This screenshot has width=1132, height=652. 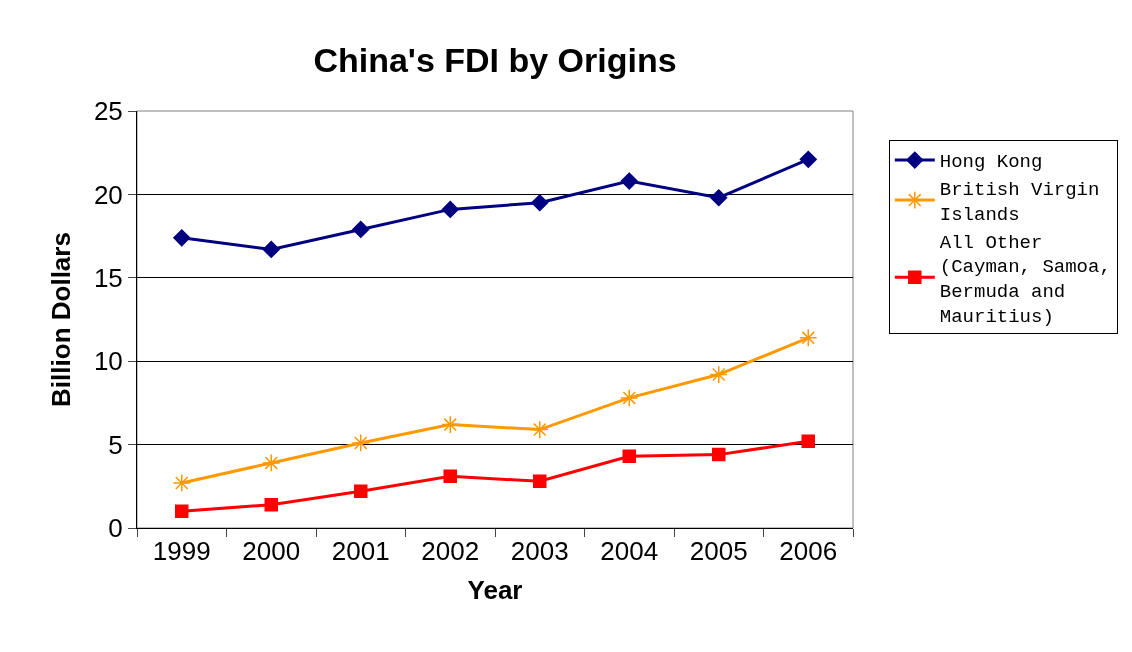 What do you see at coordinates (539, 551) in the screenshot?
I see `x-tick-label: 2003` at bounding box center [539, 551].